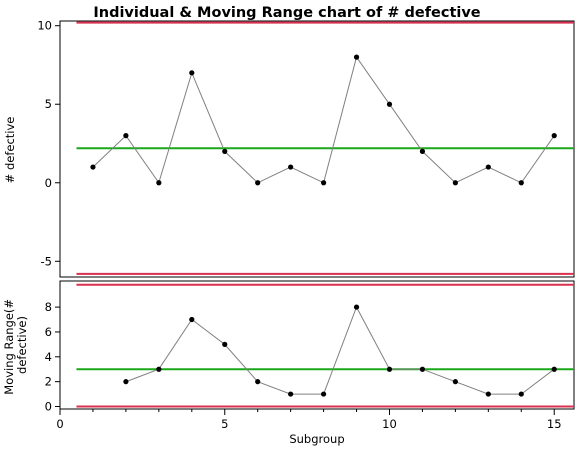 Image resolution: width=577 pixels, height=474 pixels. What do you see at coordinates (340, 350) in the screenshot?
I see `moving-range-series-line` at bounding box center [340, 350].